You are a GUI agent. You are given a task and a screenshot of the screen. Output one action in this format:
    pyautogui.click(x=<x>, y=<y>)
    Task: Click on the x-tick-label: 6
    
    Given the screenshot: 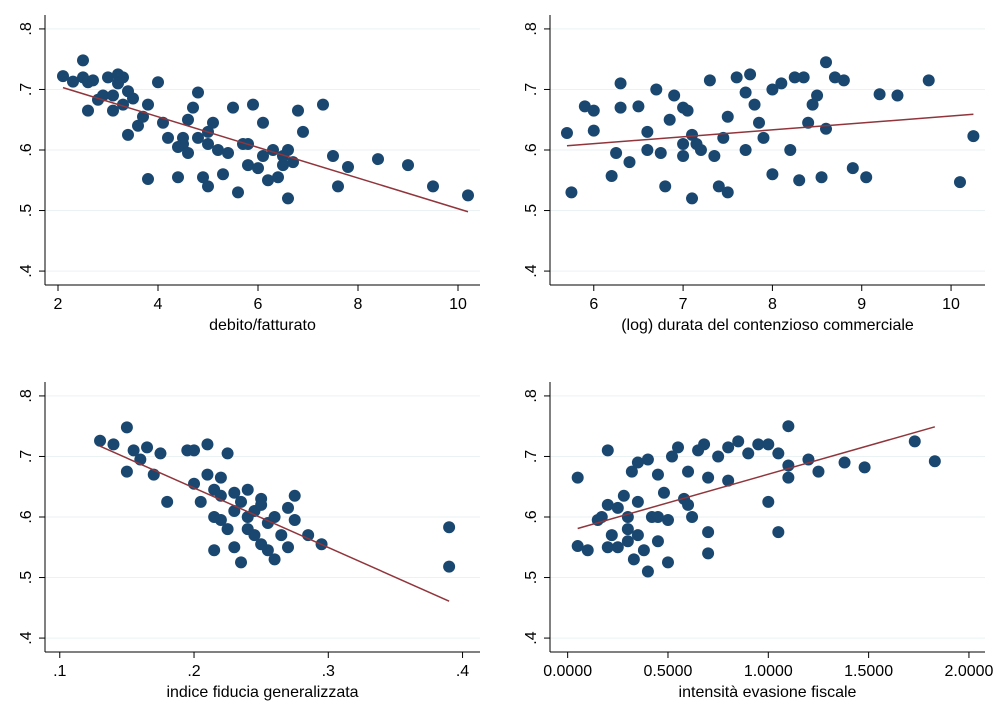 What is the action you would take?
    pyautogui.click(x=593, y=304)
    